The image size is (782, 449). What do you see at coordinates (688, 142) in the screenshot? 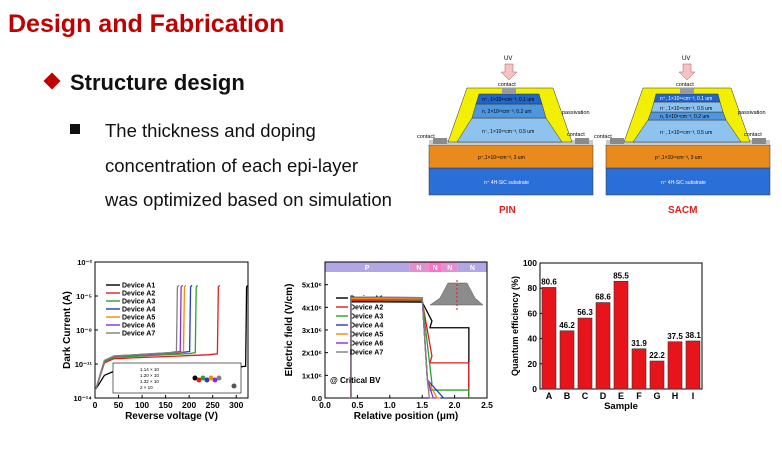
I see `sacm-contact-band` at bounding box center [688, 142].